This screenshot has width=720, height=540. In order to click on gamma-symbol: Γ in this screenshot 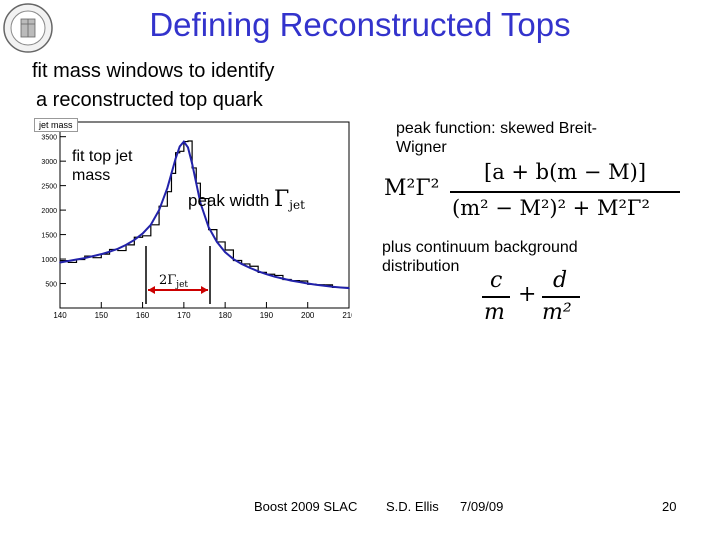, I will do `click(282, 199)`.